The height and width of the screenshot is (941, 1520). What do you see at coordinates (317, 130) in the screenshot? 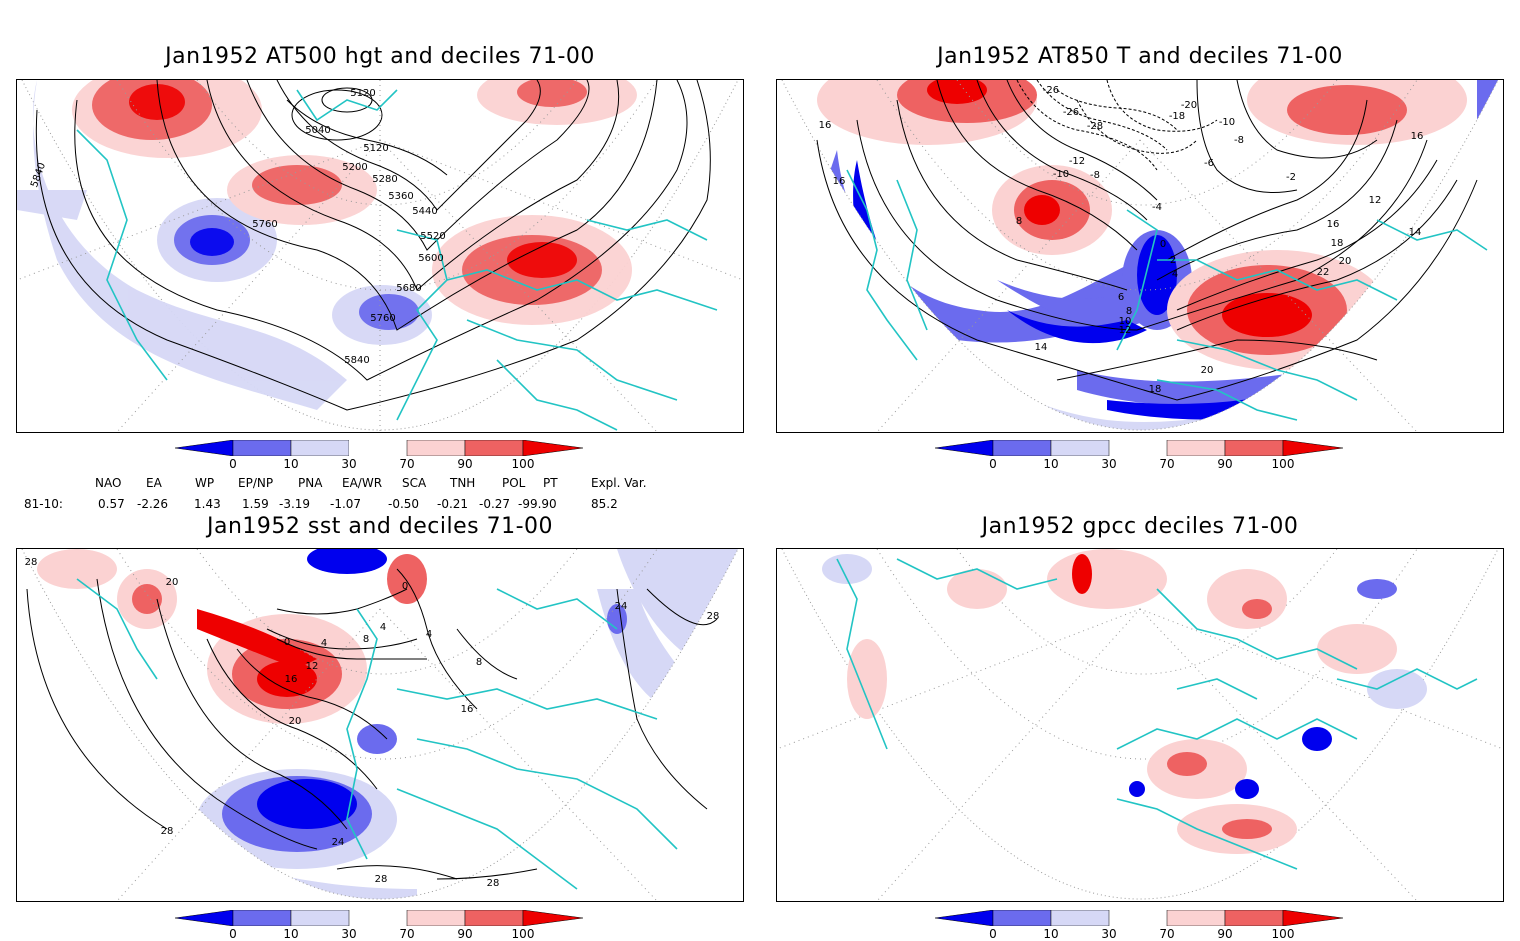
I see `contour-label: 5040` at bounding box center [317, 130].